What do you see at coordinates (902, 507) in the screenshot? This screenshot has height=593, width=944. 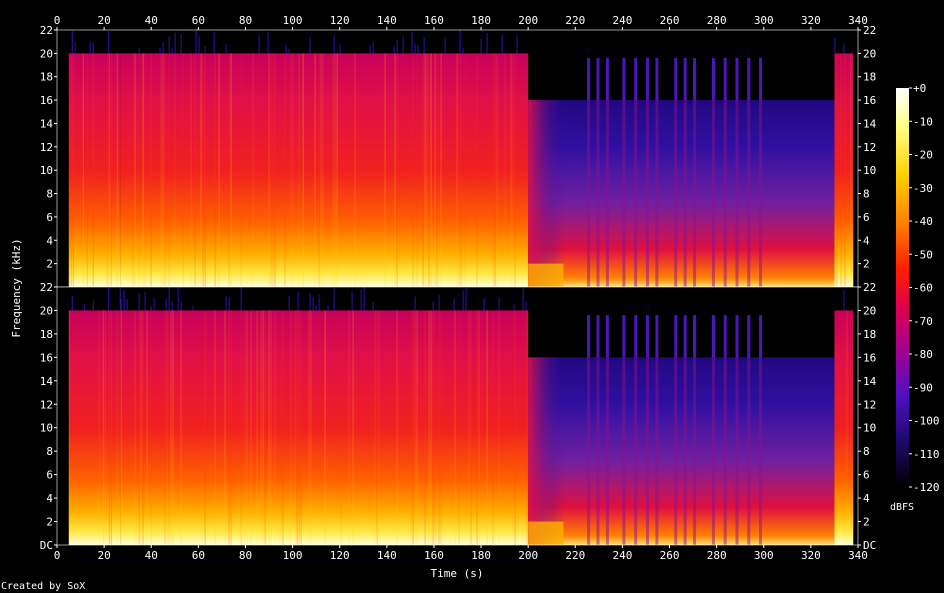 I see `colorbar-label: dBFS` at bounding box center [902, 507].